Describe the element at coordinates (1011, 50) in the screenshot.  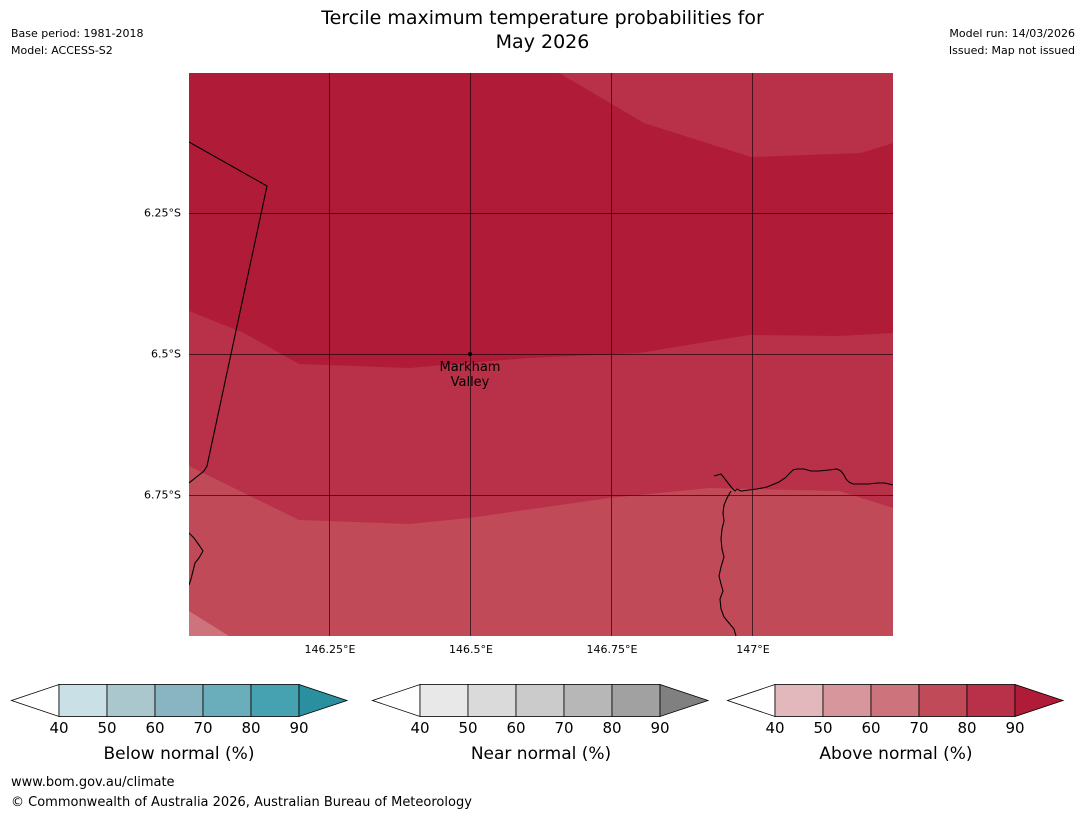
I see `issued-label: Issued: Map not issued` at that location.